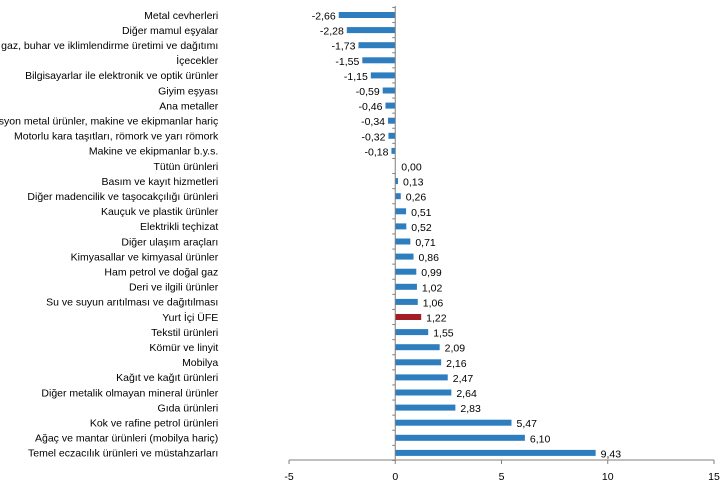 The height and width of the screenshot is (493, 726). What do you see at coordinates (390, 105) in the screenshot?
I see `bar-ana-metaller` at bounding box center [390, 105].